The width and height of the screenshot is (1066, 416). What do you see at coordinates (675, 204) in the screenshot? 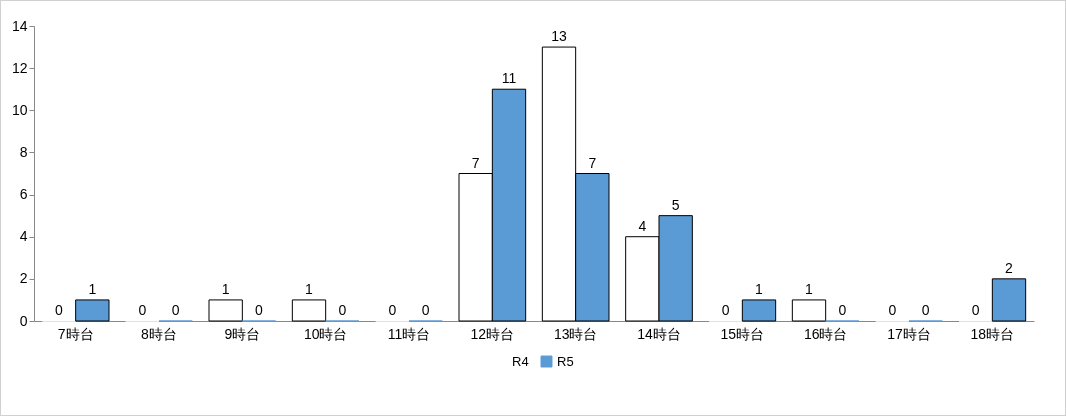
I see `data-label: 5` at bounding box center [675, 204].